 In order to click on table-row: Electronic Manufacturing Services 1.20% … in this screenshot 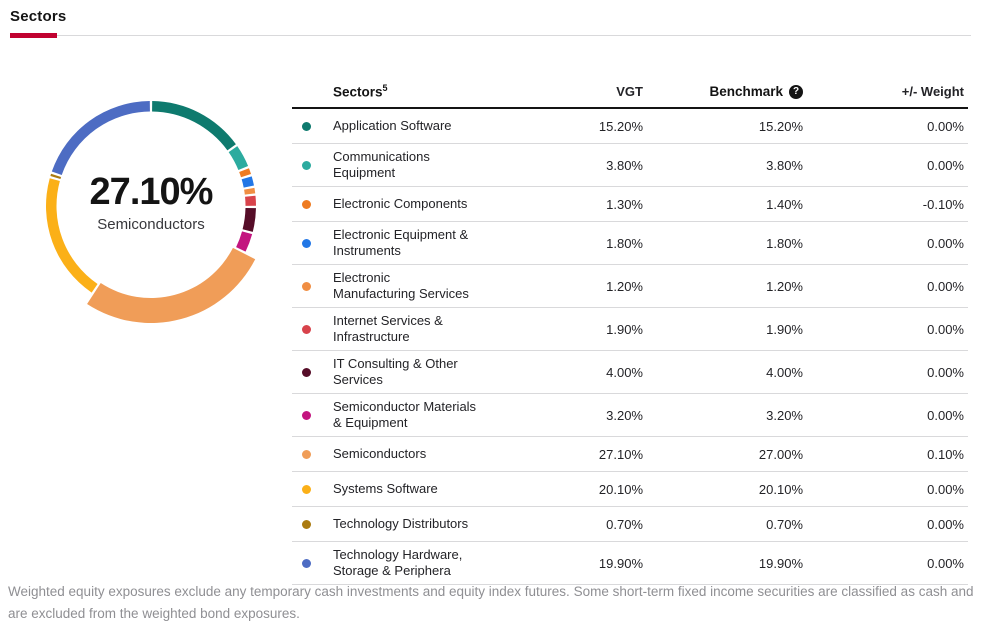, I will do `click(630, 286)`.